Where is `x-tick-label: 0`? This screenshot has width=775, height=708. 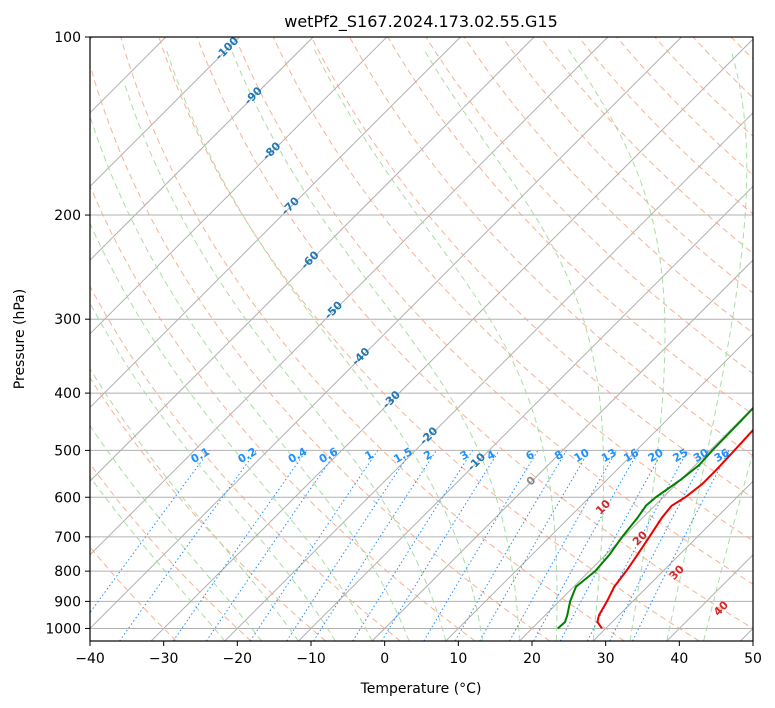
x-tick-label: 0 is located at coordinates (384, 659).